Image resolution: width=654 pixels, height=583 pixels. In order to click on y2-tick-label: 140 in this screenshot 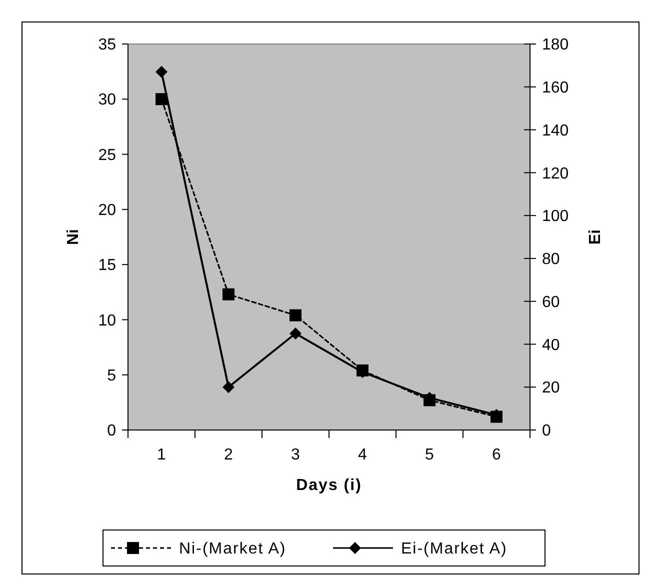, I will do `click(555, 131)`.